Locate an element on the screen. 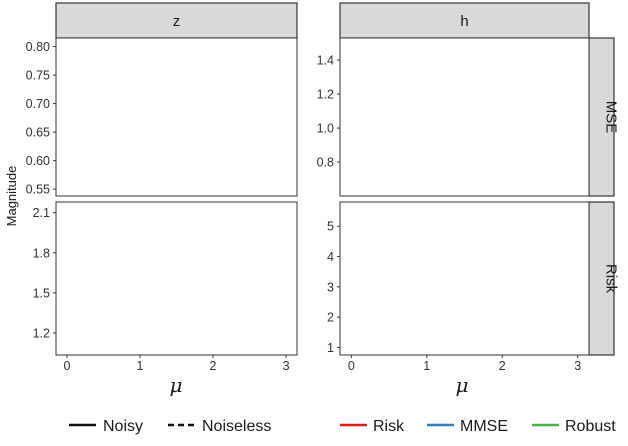 The height and width of the screenshot is (446, 628). x-axis-title-z: μ is located at coordinates (176, 385).